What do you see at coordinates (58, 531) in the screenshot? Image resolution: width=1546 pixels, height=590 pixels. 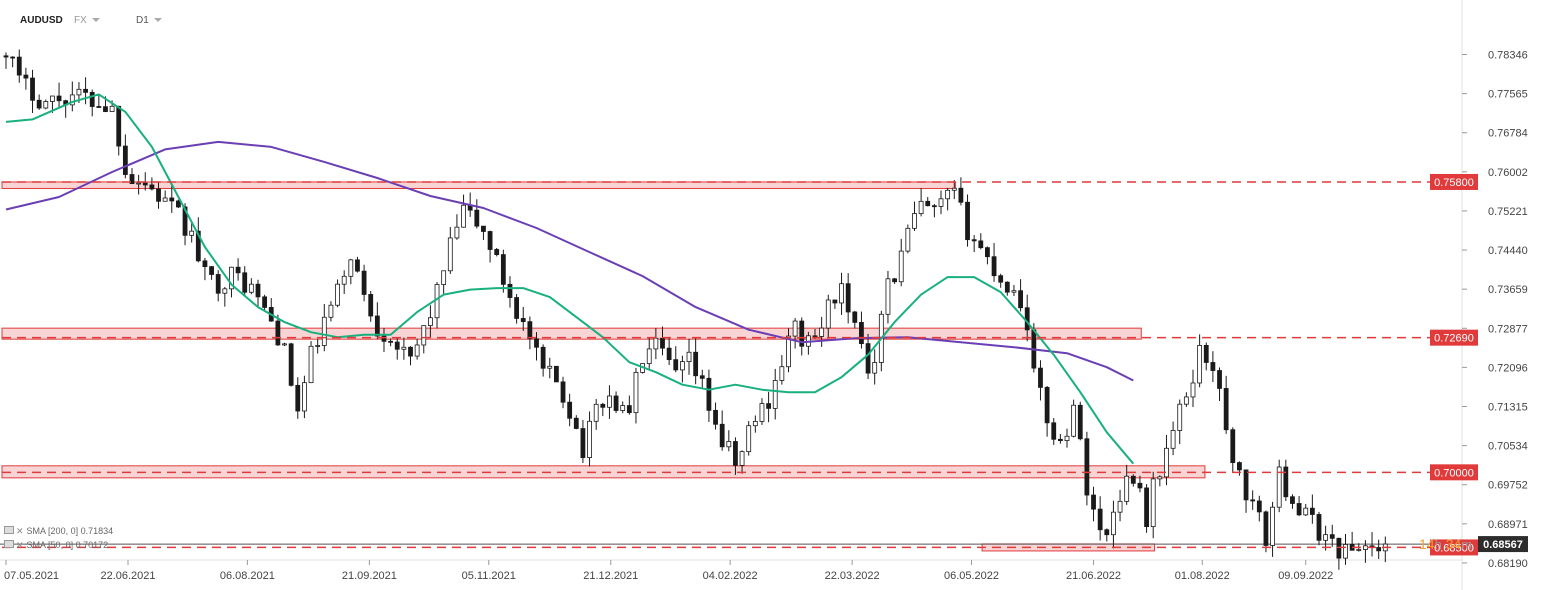 I see `legend-sma200: ✕ SMA [200, 0] 0.71834` at bounding box center [58, 531].